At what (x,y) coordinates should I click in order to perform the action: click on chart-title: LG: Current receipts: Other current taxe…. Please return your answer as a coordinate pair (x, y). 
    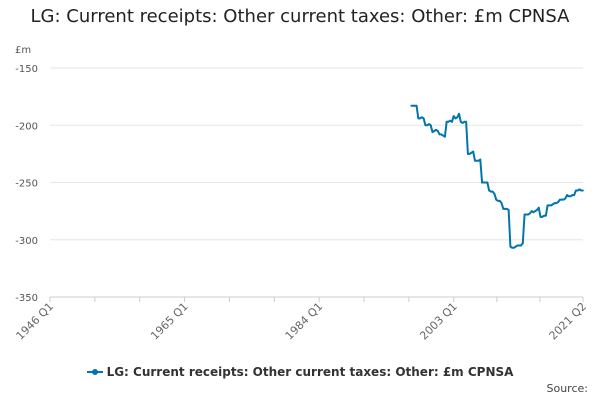
    Looking at the image, I should click on (300, 16).